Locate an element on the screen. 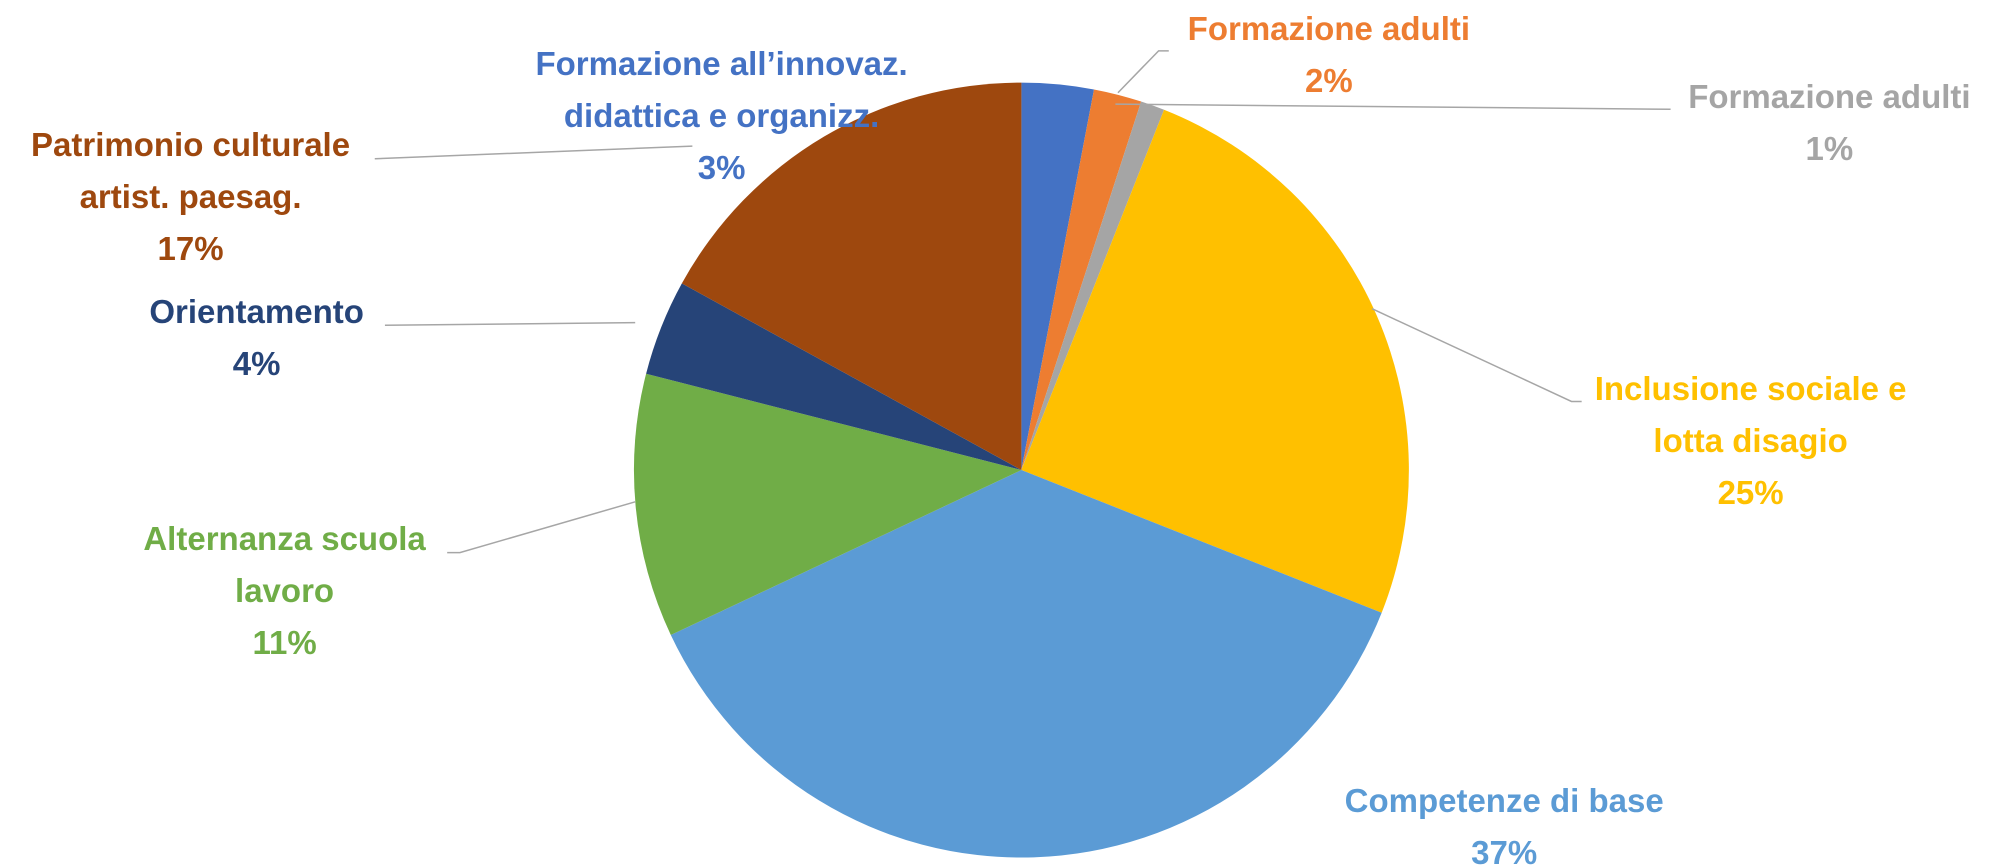  percent-label: 2% is located at coordinates (1328, 80).